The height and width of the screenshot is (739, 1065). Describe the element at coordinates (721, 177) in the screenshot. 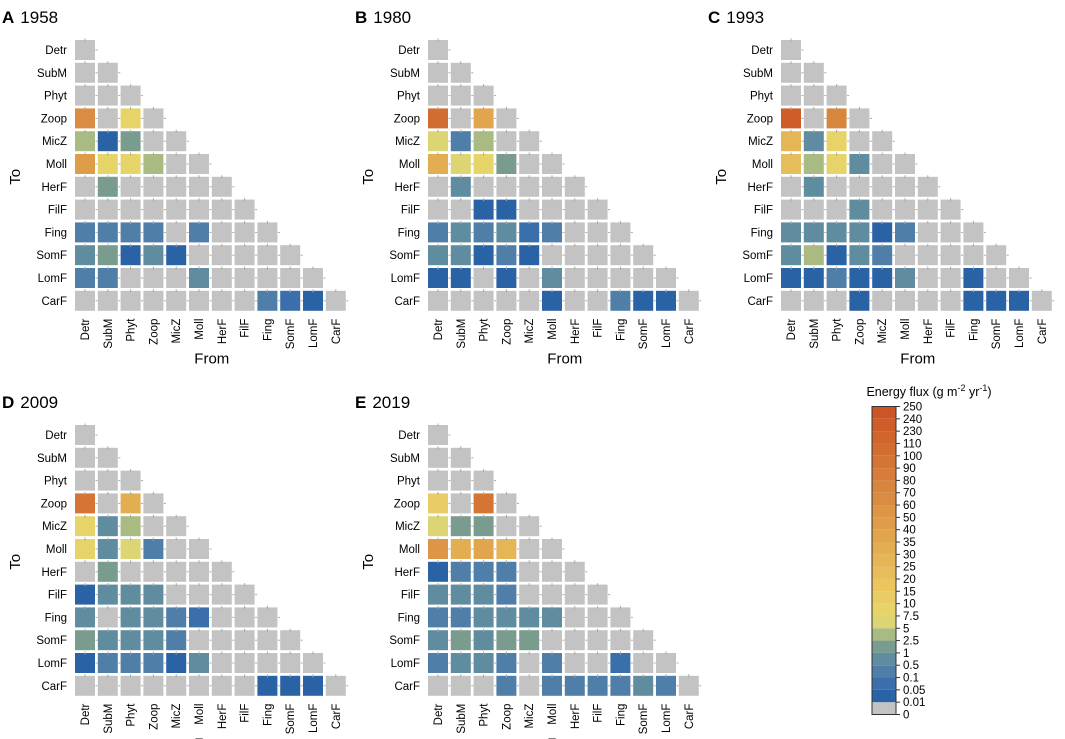

I see `y-axis-title: To` at that location.